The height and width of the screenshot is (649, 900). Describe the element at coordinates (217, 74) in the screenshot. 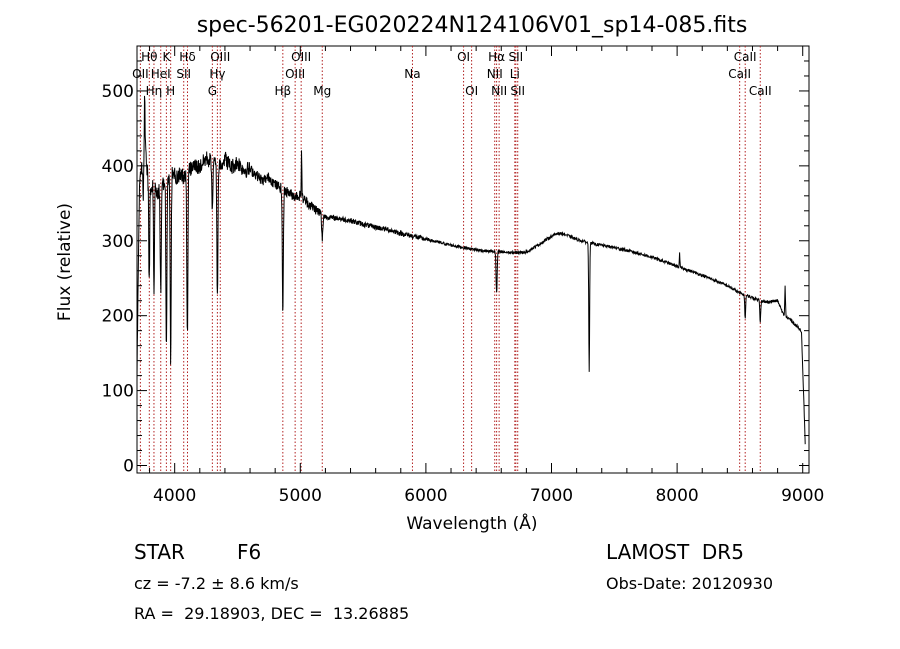

I see `line-marker-label: Hγ` at that location.